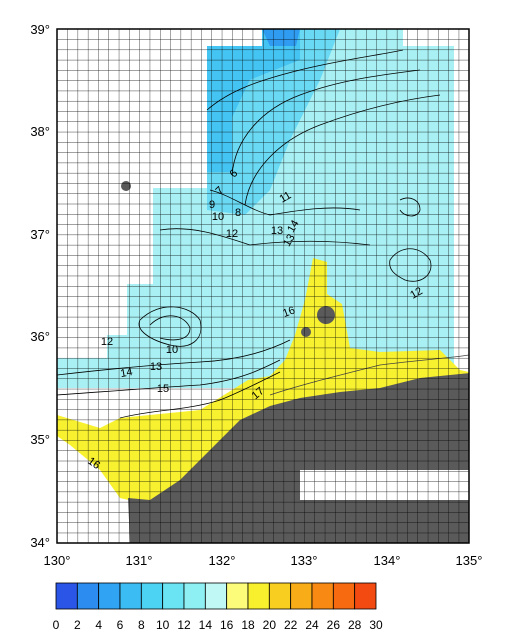  Describe the element at coordinates (40, 542) in the screenshot. I see `lat-tick: 34°` at that location.